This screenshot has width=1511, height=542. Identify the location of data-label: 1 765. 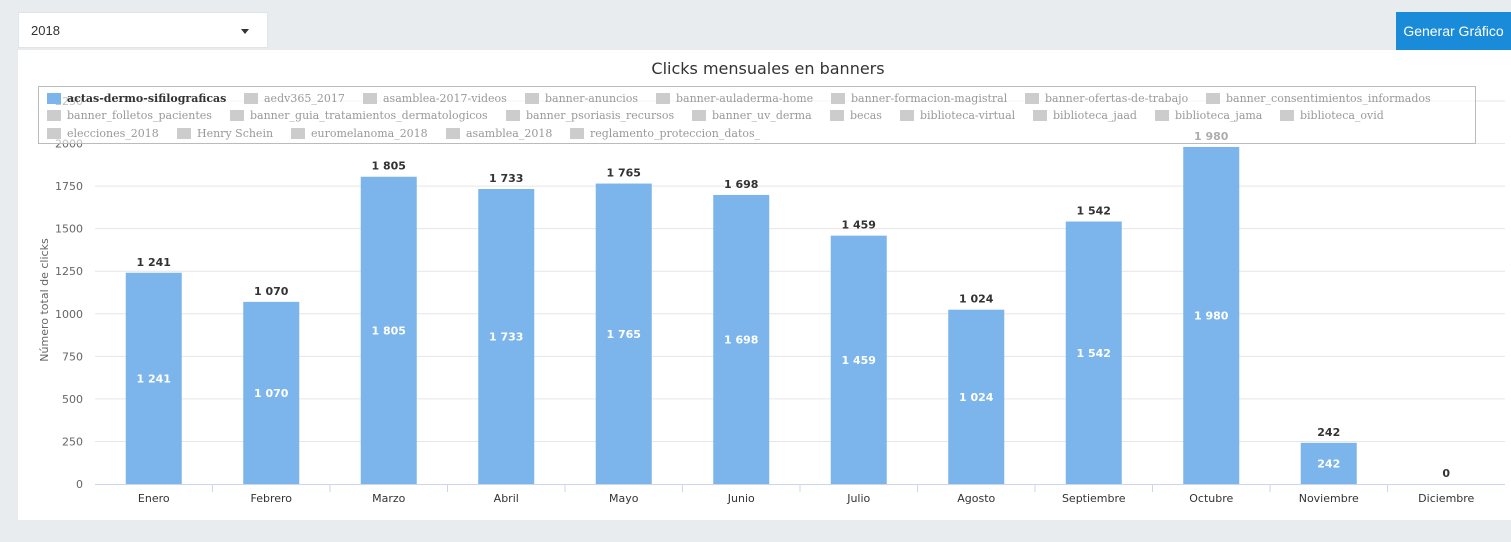
(624, 173).